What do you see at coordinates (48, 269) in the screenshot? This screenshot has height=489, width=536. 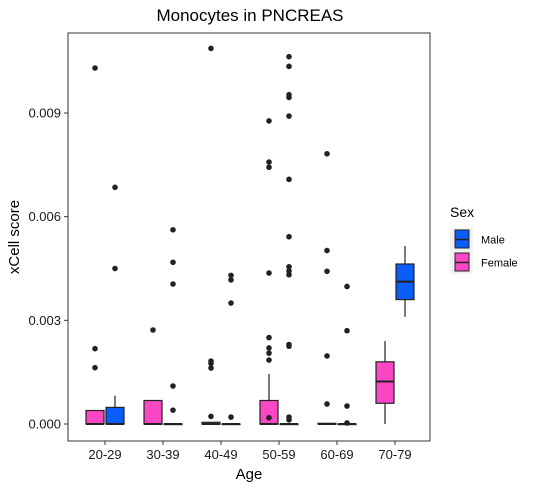 I see `y-axis: 0.000 0.003 0.006 0.009` at bounding box center [48, 269].